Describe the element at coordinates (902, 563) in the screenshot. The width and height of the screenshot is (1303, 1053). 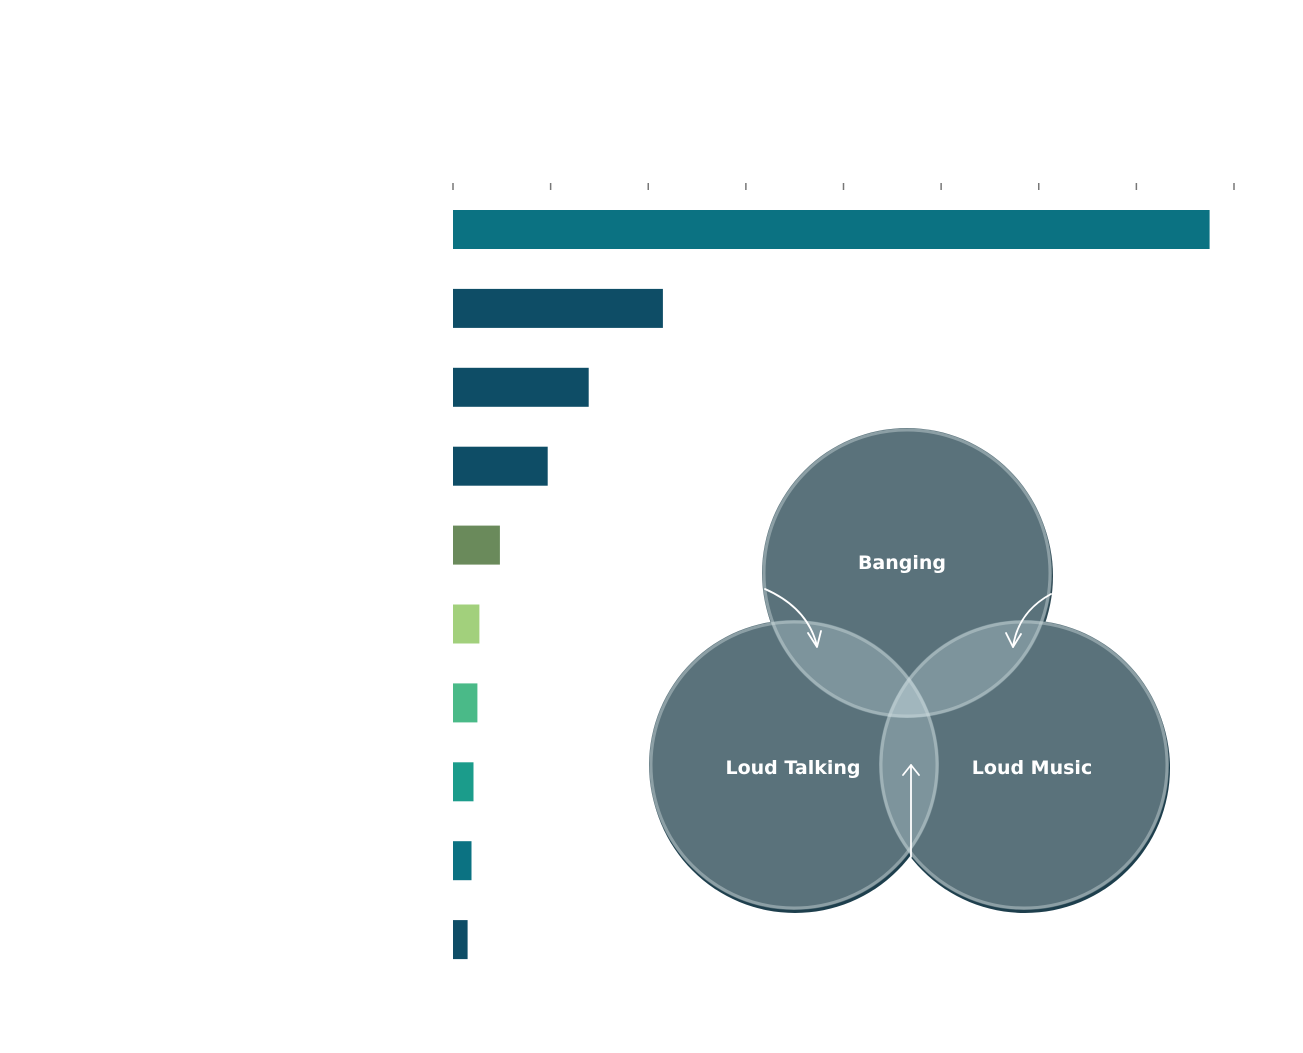
I see `venn-label-banging: Banging` at that location.